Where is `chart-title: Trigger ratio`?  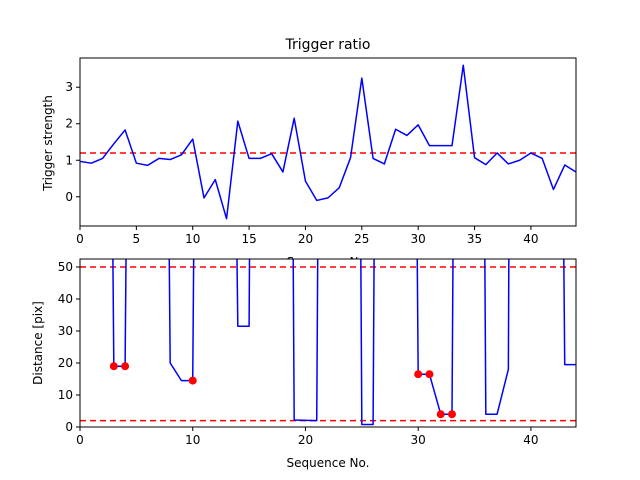 chart-title: Trigger ratio is located at coordinates (327, 45).